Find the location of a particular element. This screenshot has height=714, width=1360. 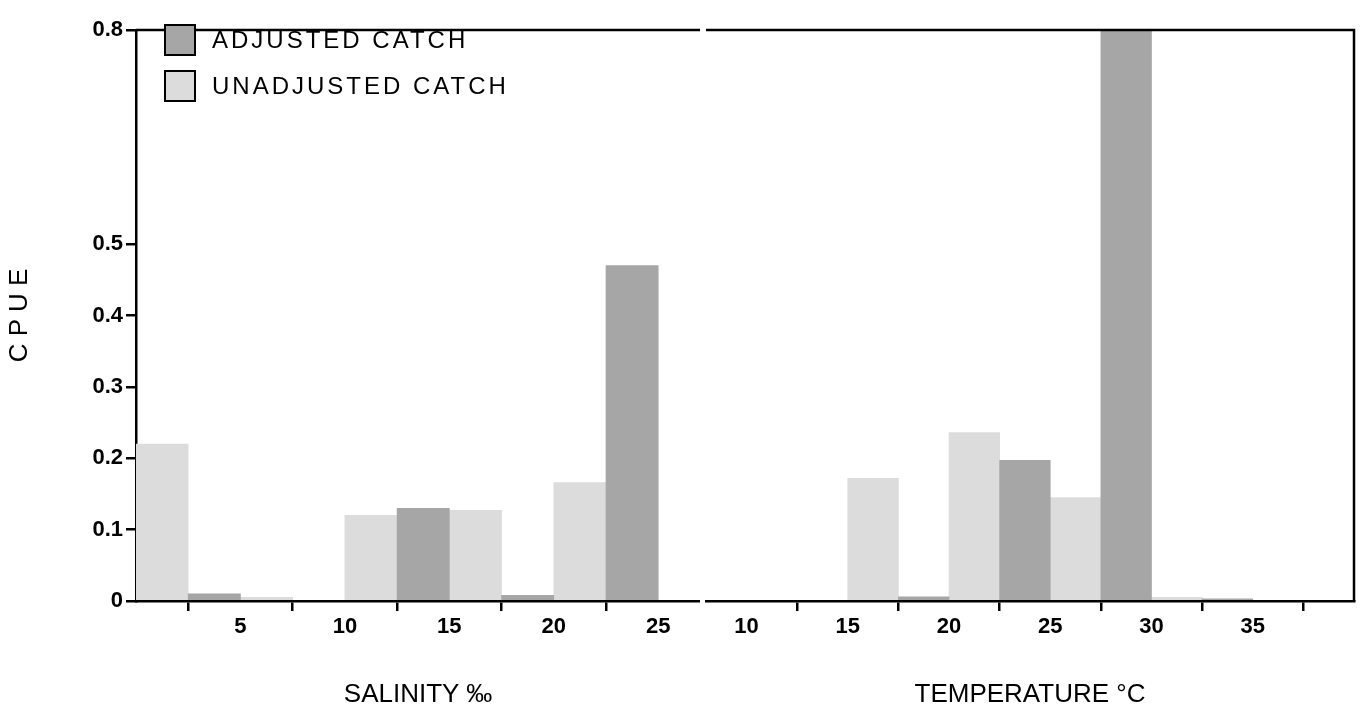

y-tick-label: 0.4 is located at coordinates (108, 314).